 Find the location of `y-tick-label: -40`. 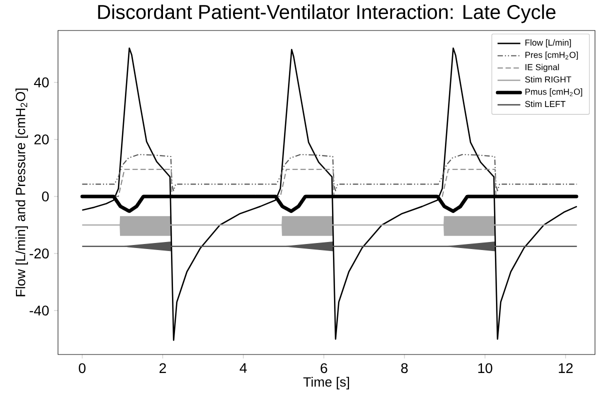

y-tick-label: -40 is located at coordinates (39, 310).